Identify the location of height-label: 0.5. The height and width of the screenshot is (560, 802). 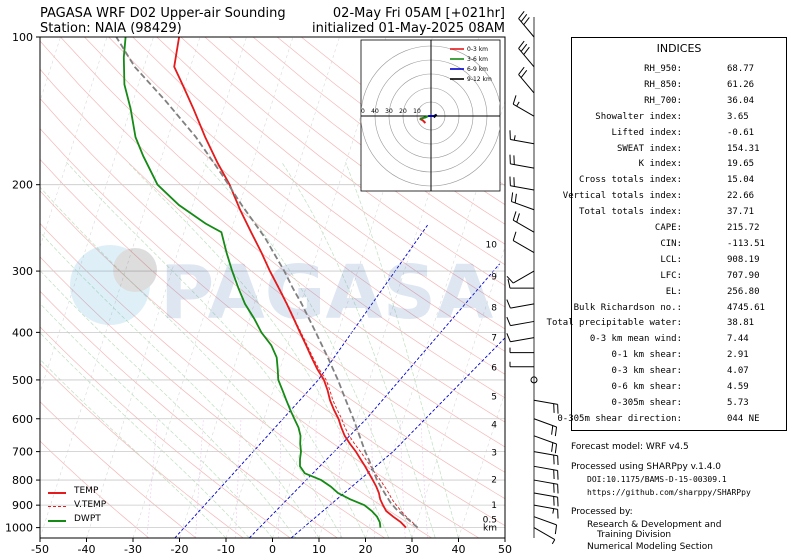
(490, 520).